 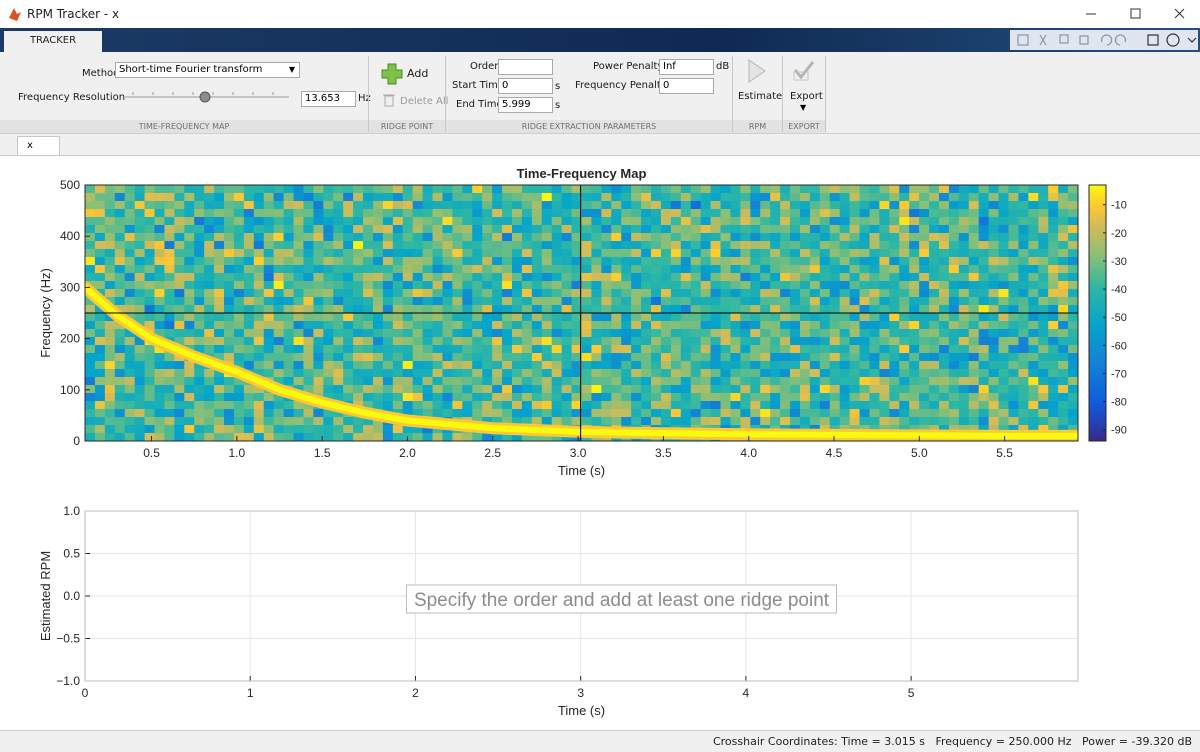 What do you see at coordinates (38, 145) in the screenshot?
I see `document-tab: x` at bounding box center [38, 145].